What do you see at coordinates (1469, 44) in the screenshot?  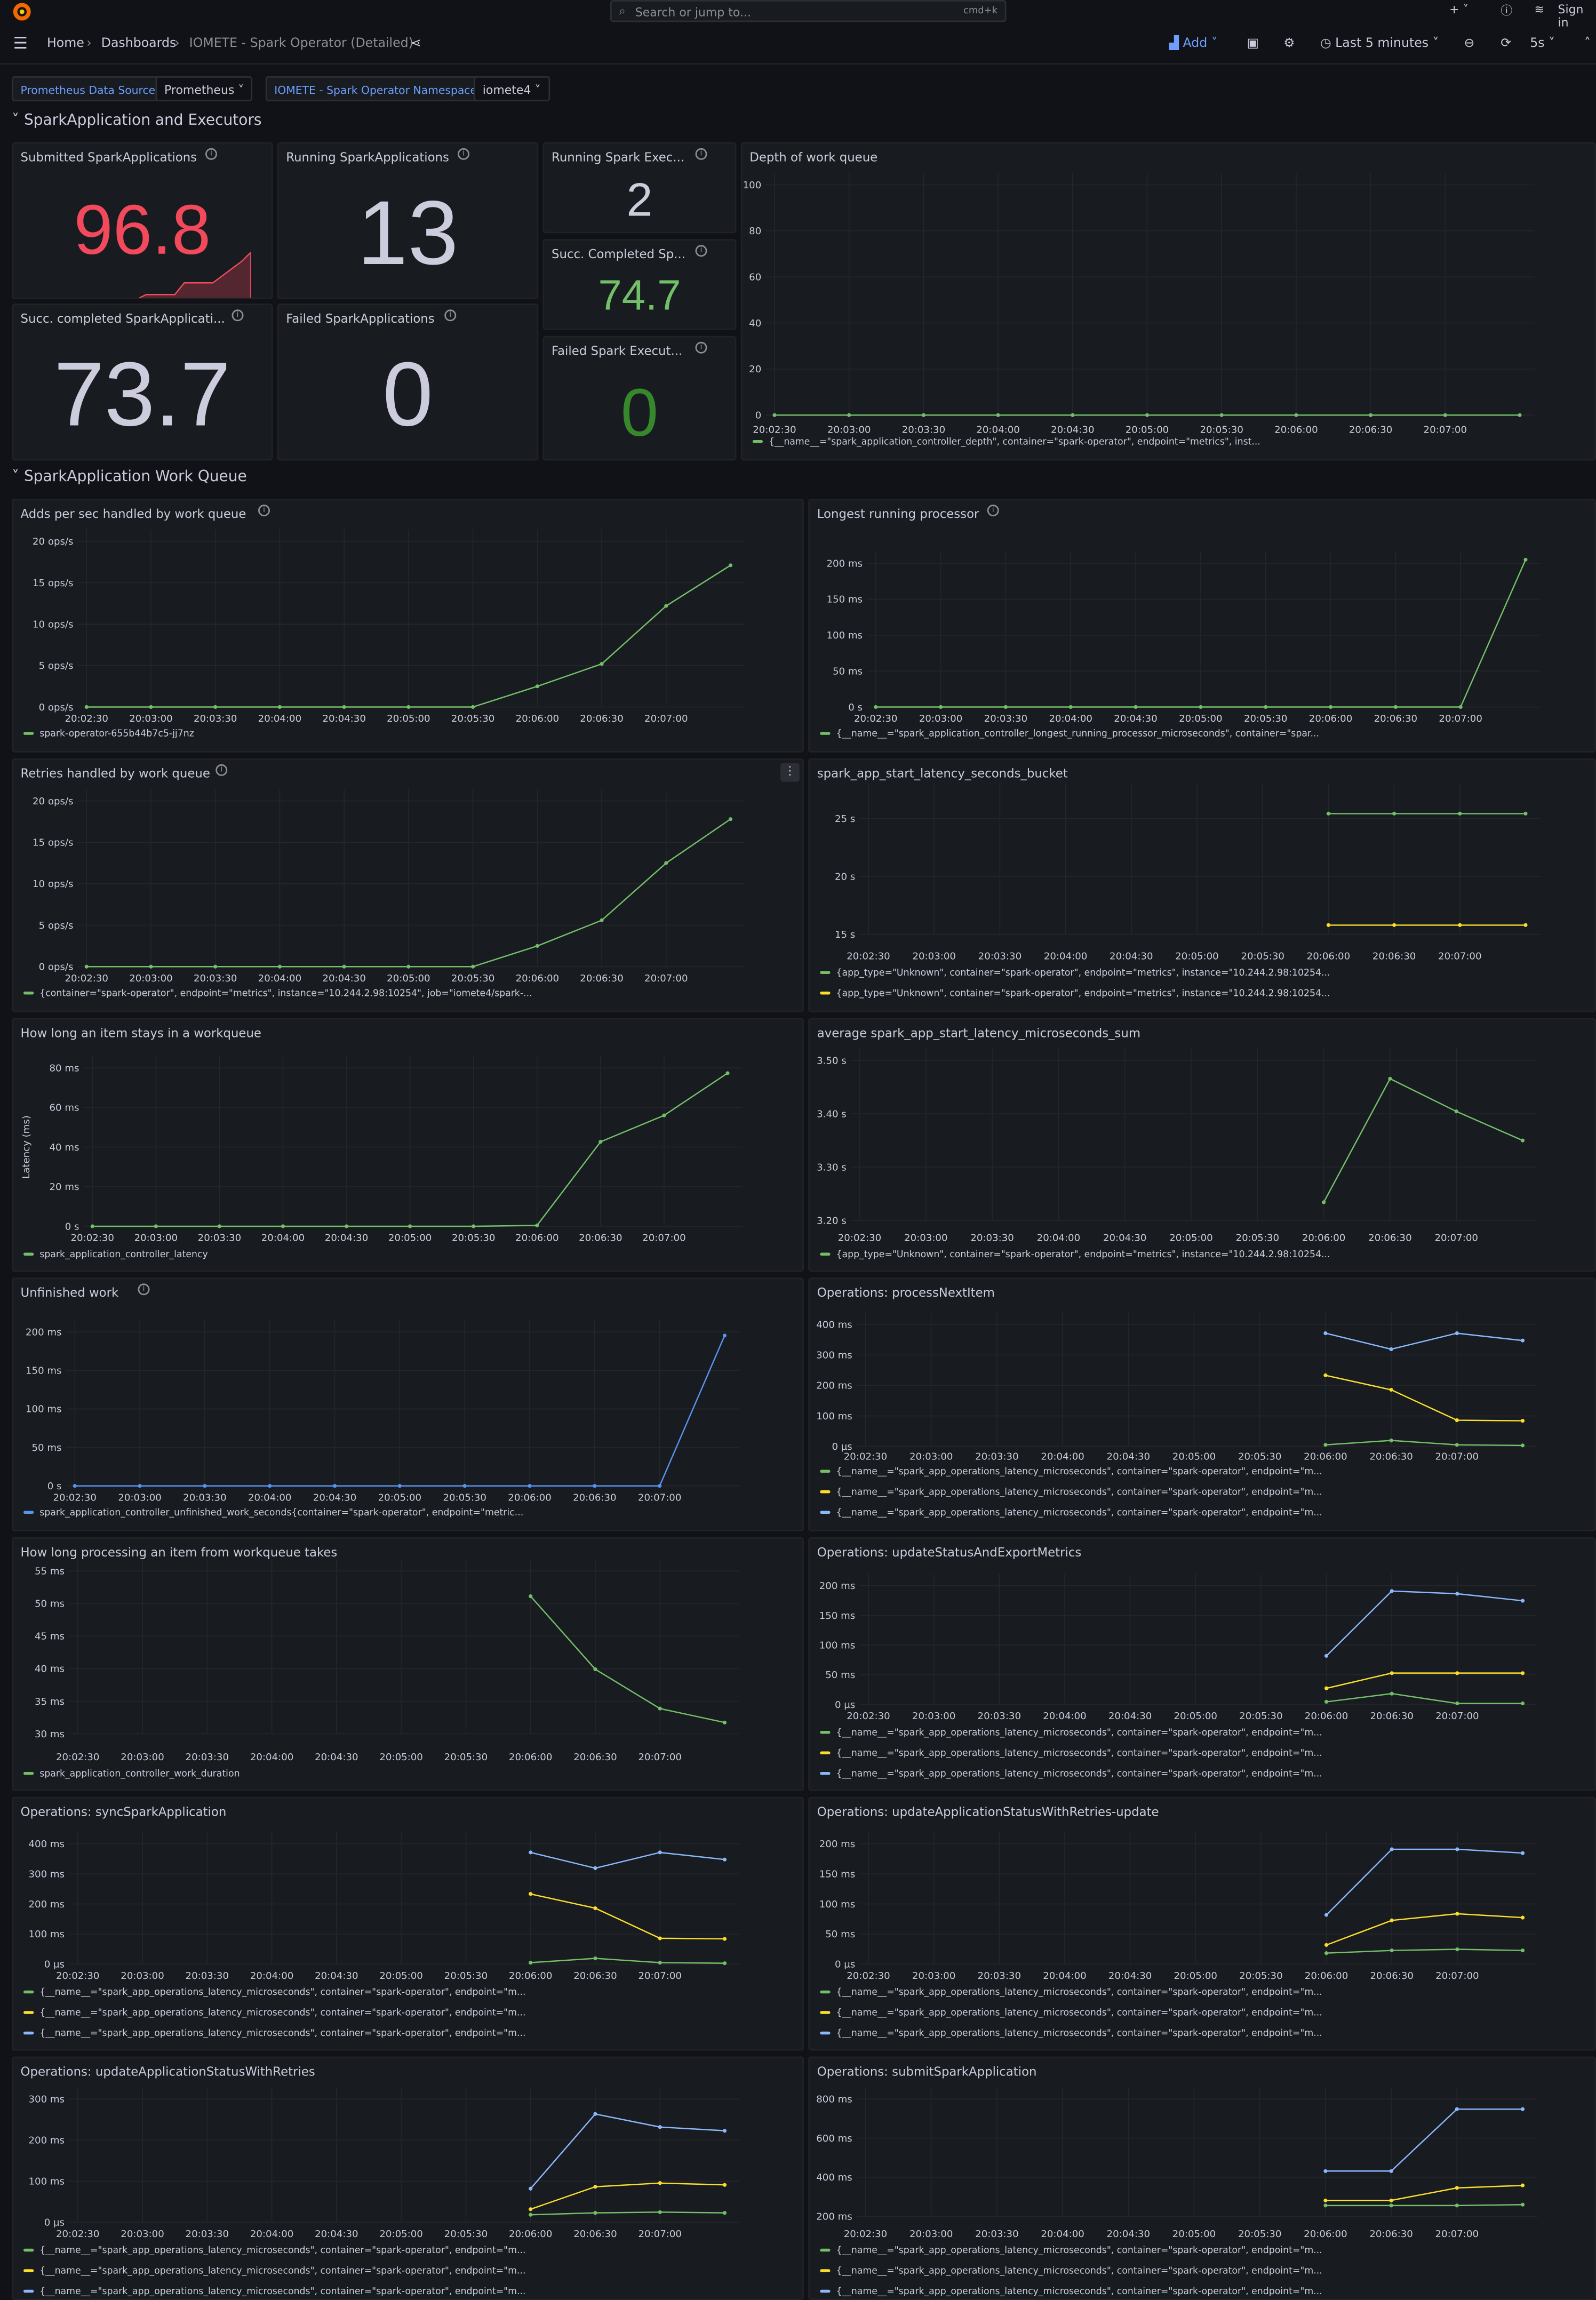 I see `zoom-out-icon: ⊖` at bounding box center [1469, 44].